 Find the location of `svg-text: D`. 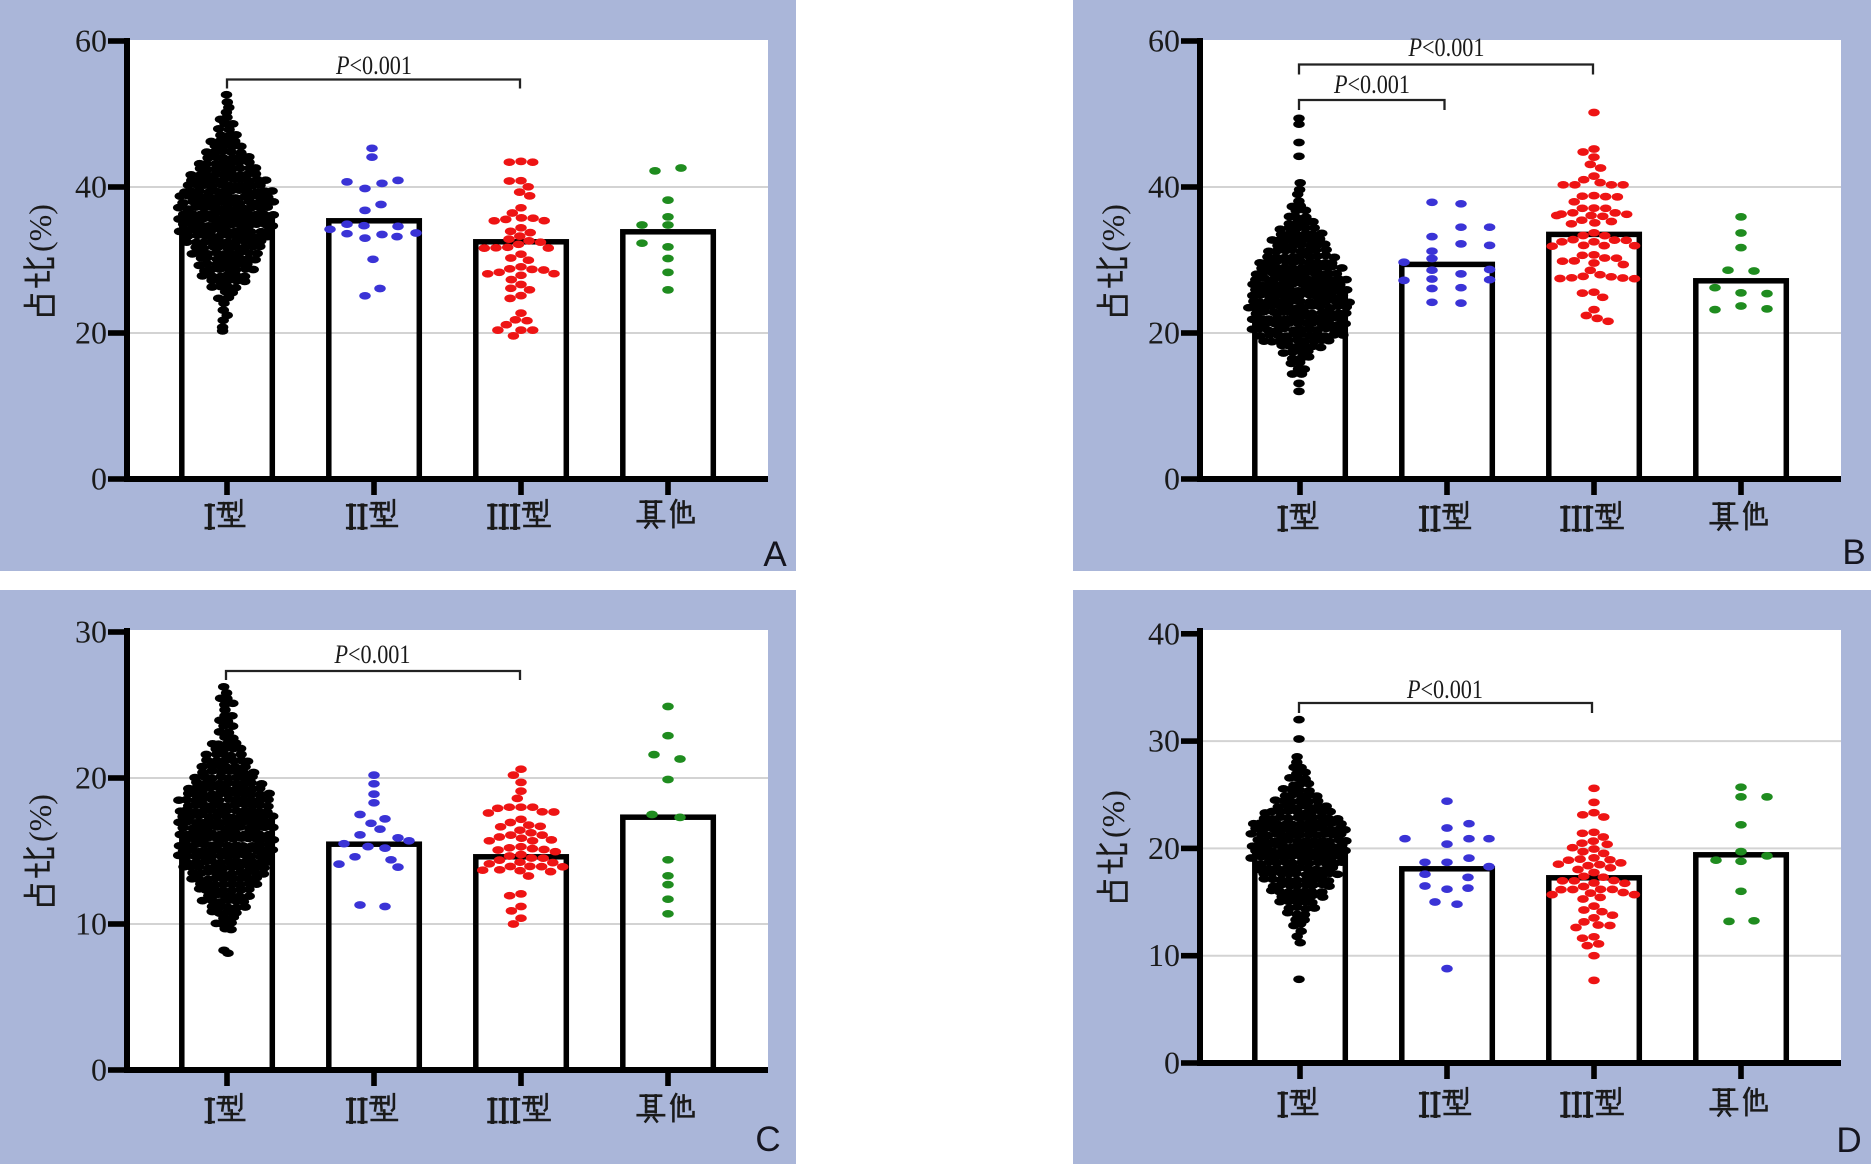

svg-text: D is located at coordinates (1848, 1140).